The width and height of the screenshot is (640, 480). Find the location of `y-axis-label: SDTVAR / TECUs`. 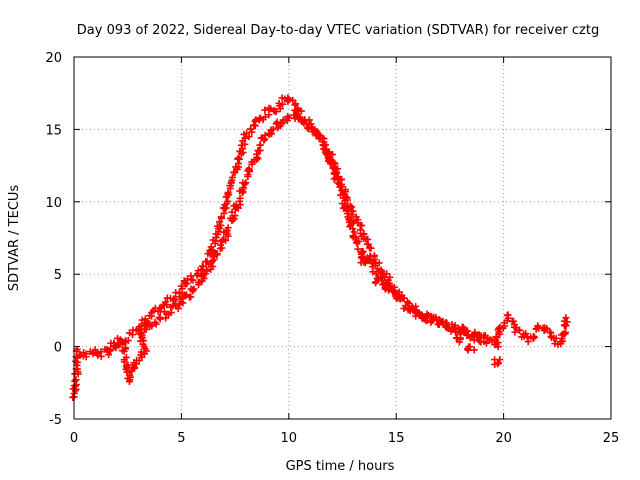

y-axis-label: SDTVAR / TECUs is located at coordinates (14, 238).